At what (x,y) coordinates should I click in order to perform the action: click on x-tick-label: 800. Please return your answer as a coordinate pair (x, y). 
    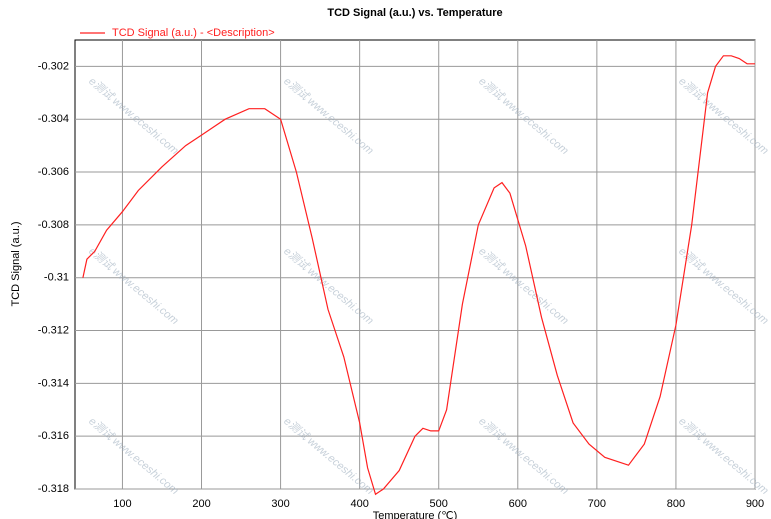
    Looking at the image, I should click on (676, 504).